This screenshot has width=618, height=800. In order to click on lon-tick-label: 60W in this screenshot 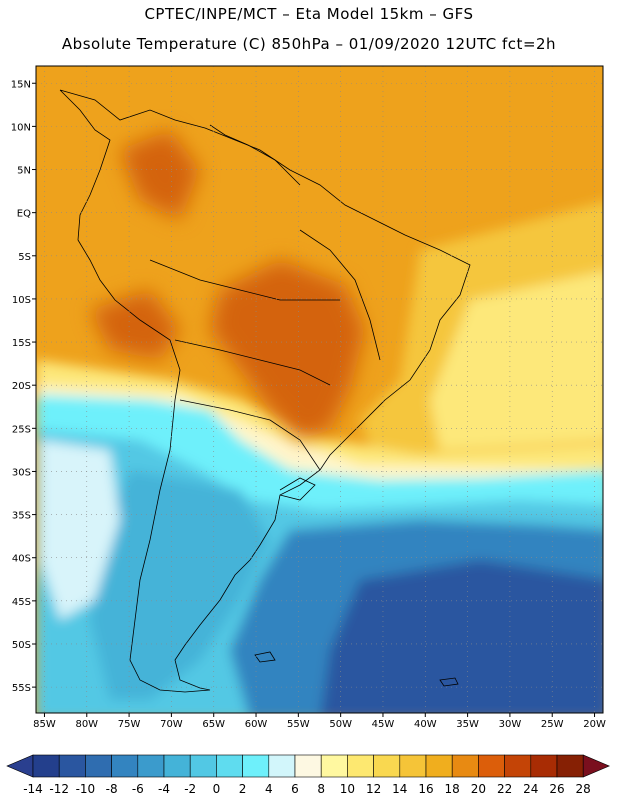, I will do `click(256, 724)`.